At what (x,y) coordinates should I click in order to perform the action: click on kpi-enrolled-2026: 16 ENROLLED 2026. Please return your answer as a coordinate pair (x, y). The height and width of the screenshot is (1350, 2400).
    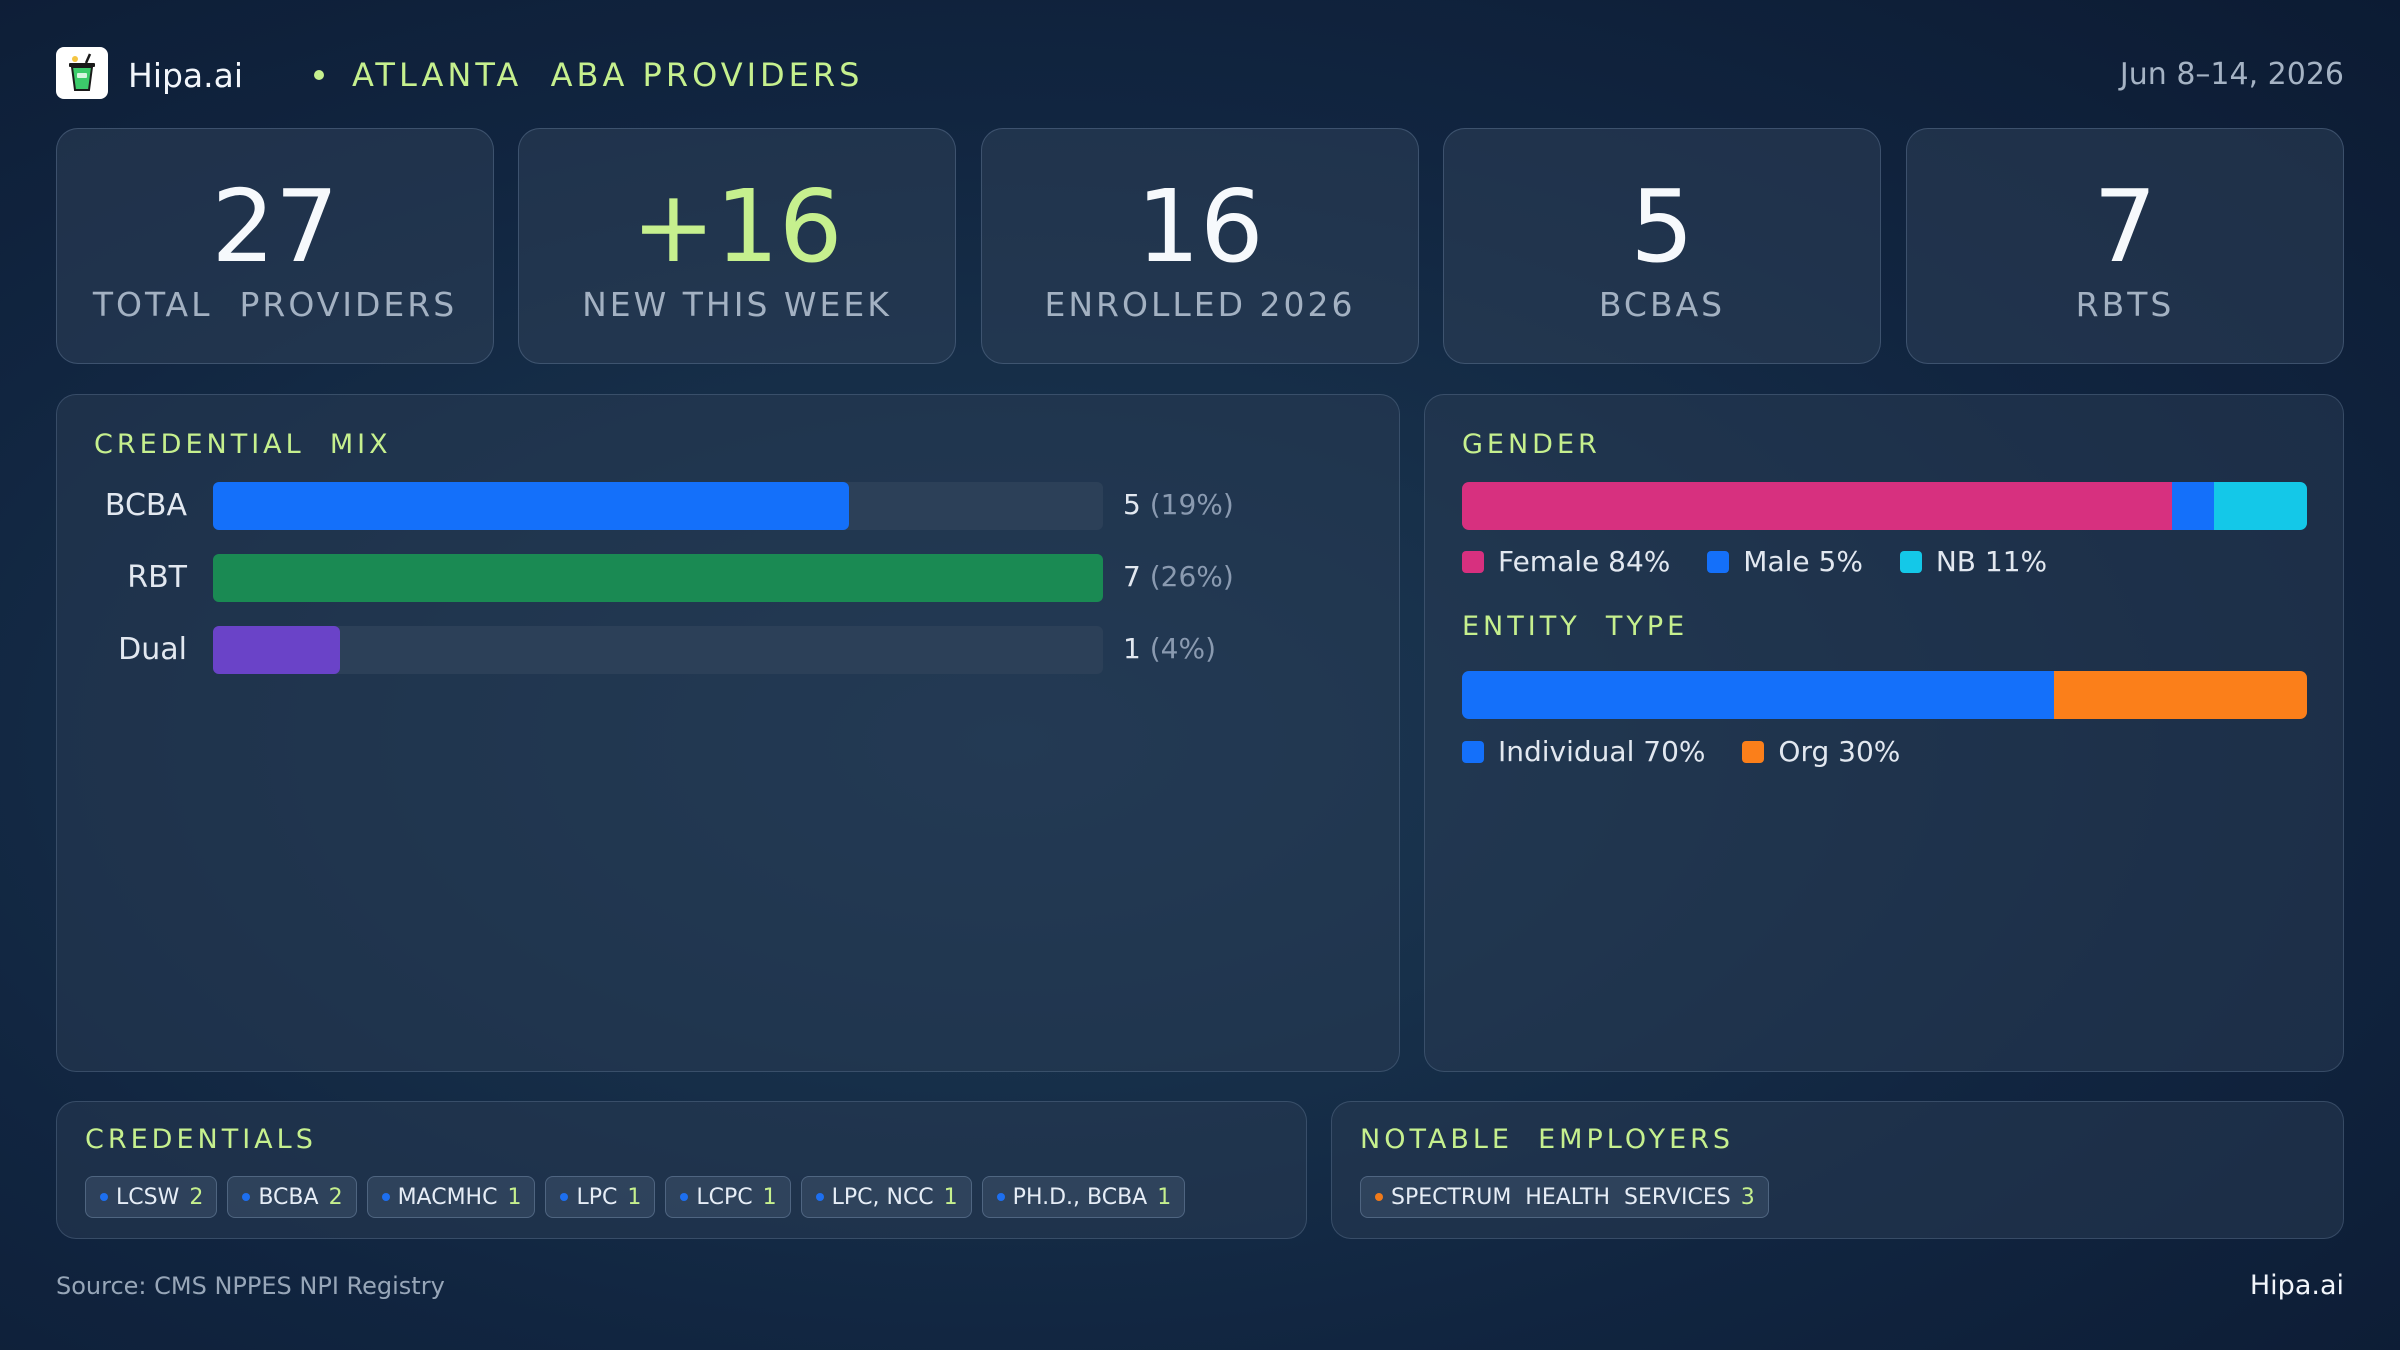
    Looking at the image, I should click on (1200, 246).